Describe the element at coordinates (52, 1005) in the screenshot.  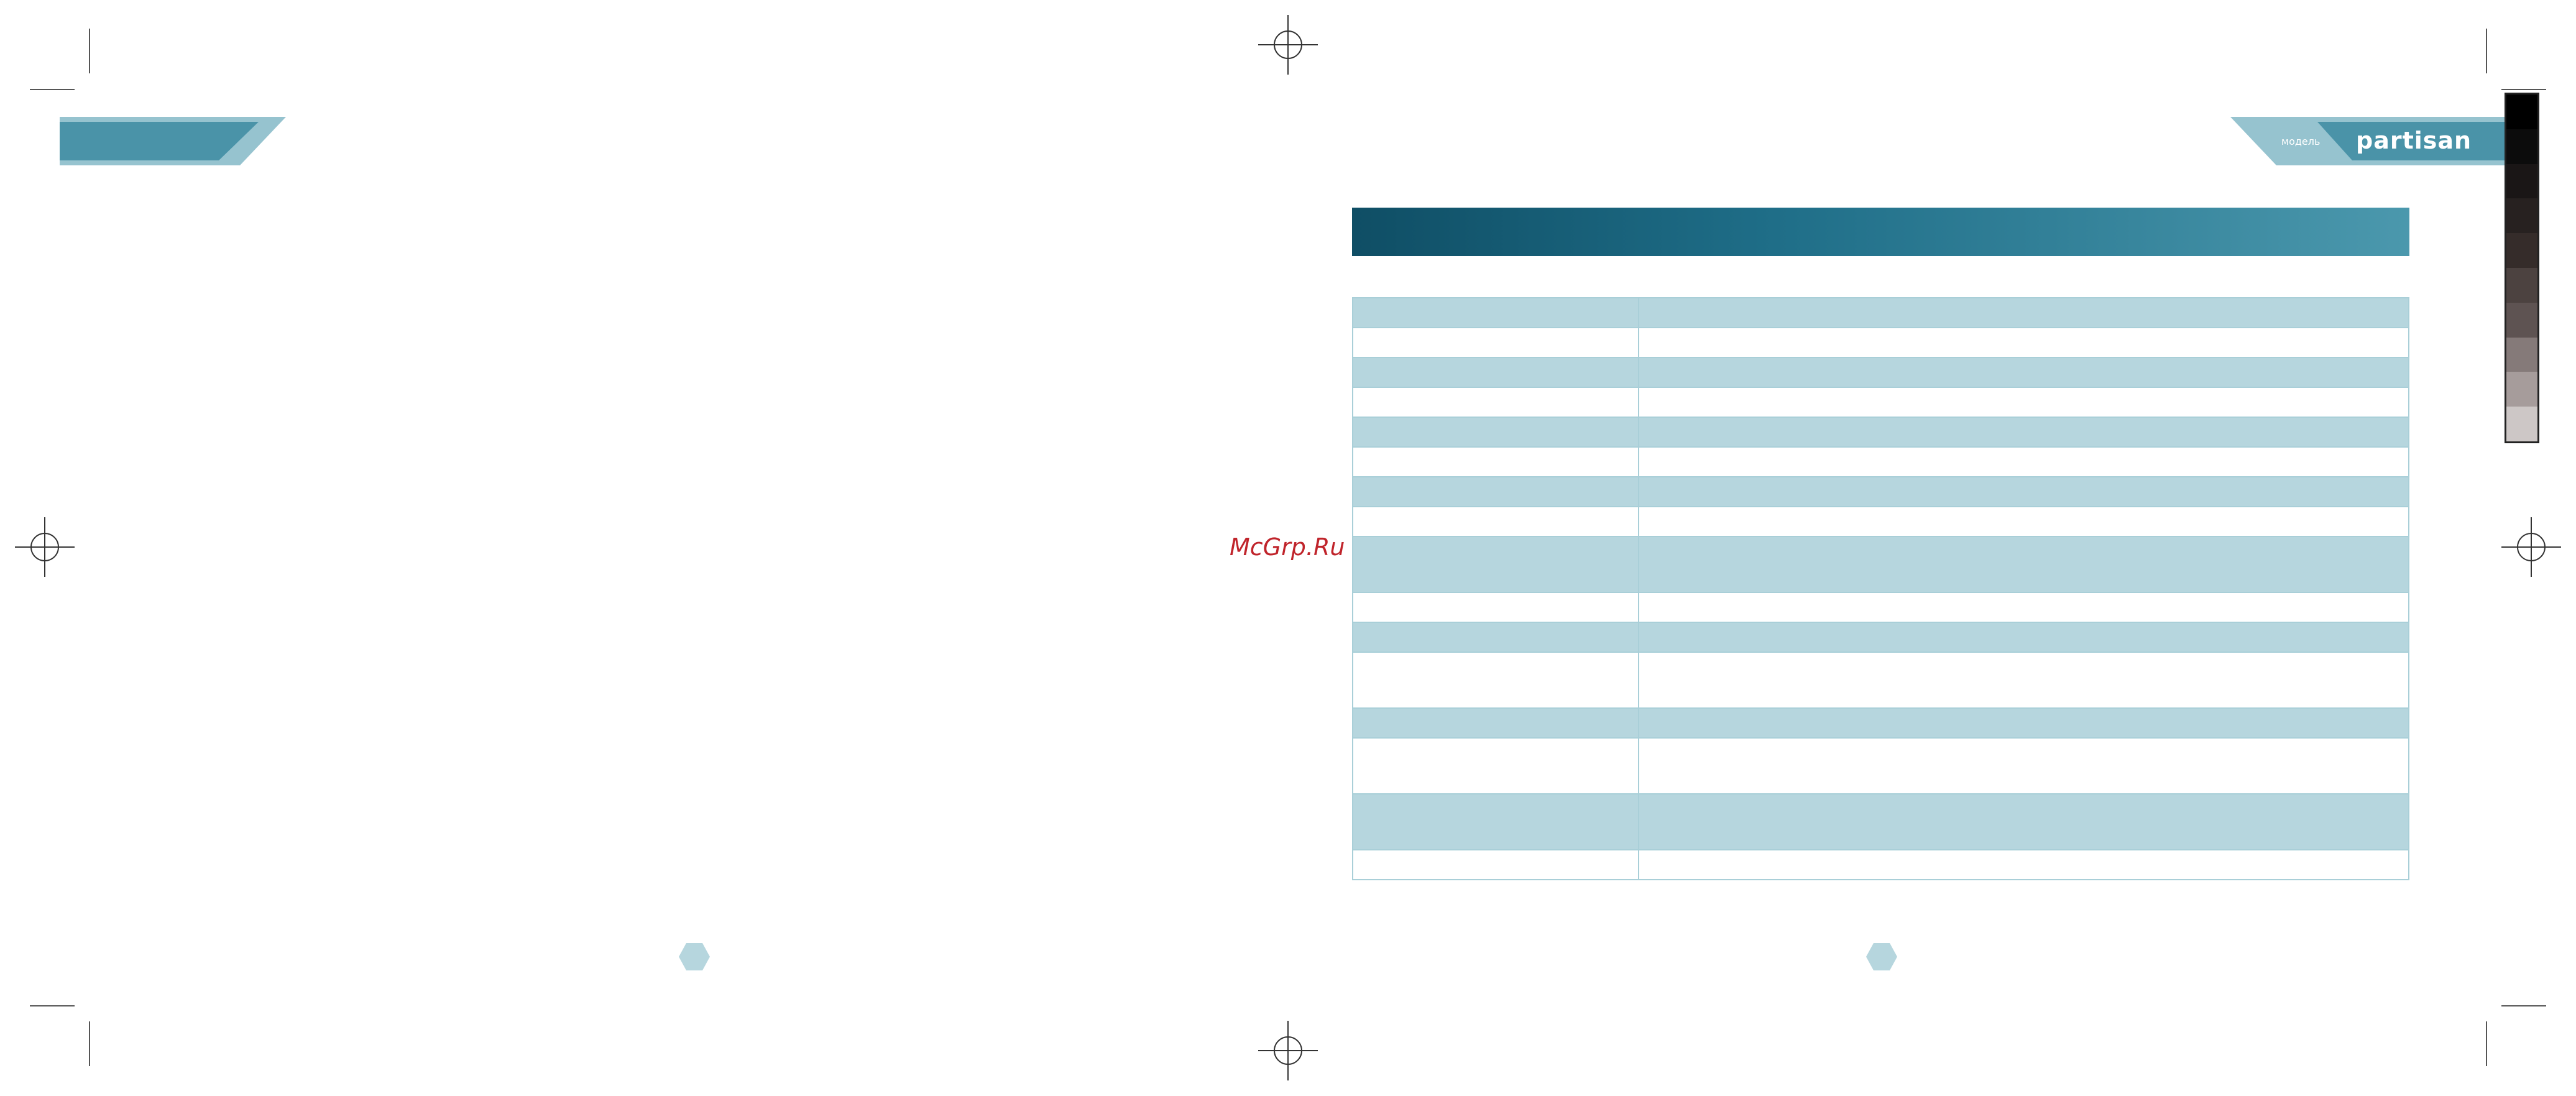
I see `crop-mark-bottom-left-h` at that location.